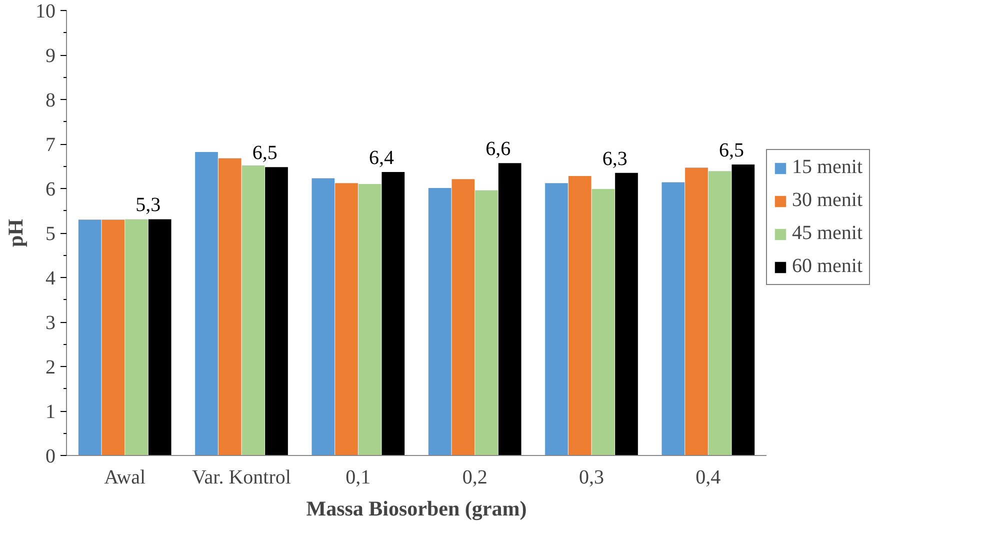 The image size is (989, 550). Describe the element at coordinates (46, 11) in the screenshot. I see `y-tick-label: 10` at that location.